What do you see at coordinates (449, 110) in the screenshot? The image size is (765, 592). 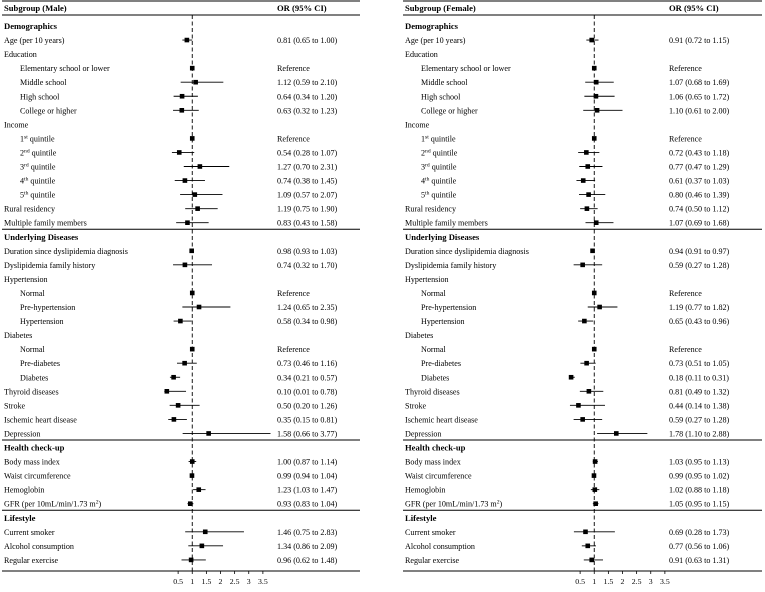 I see `row-label: College or higher` at bounding box center [449, 110].